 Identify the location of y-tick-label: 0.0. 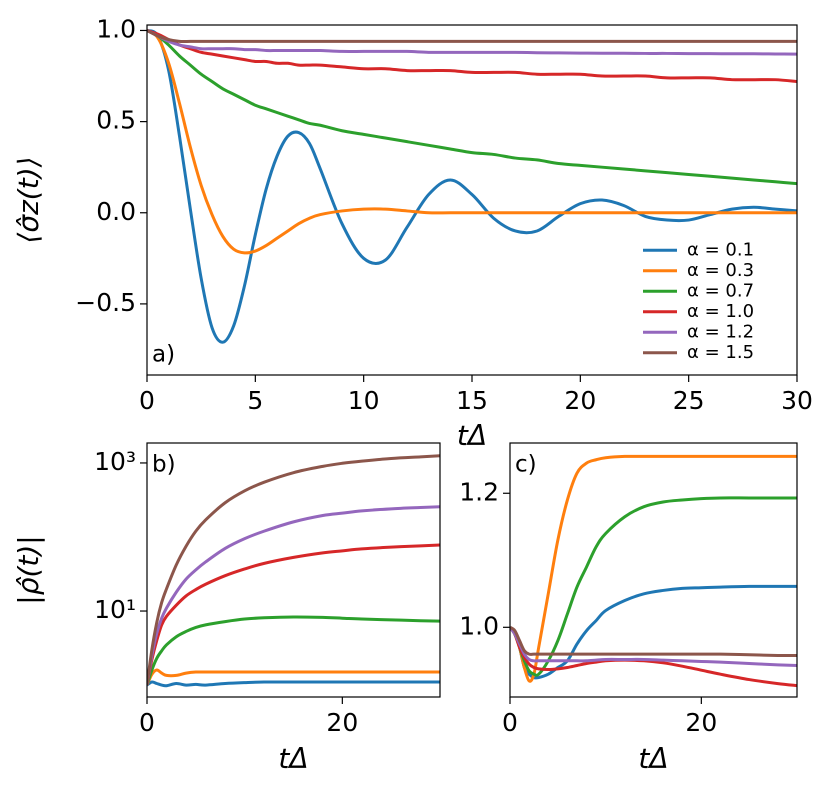
(116, 211).